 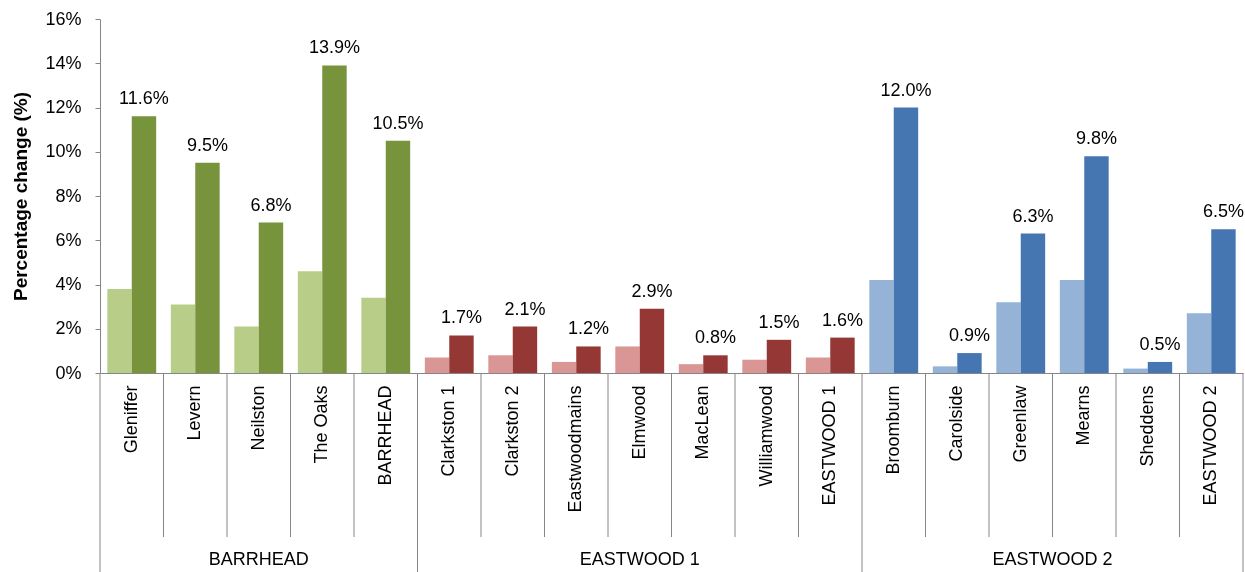 I want to click on data-label: 6.5%, so click(x=1223, y=211).